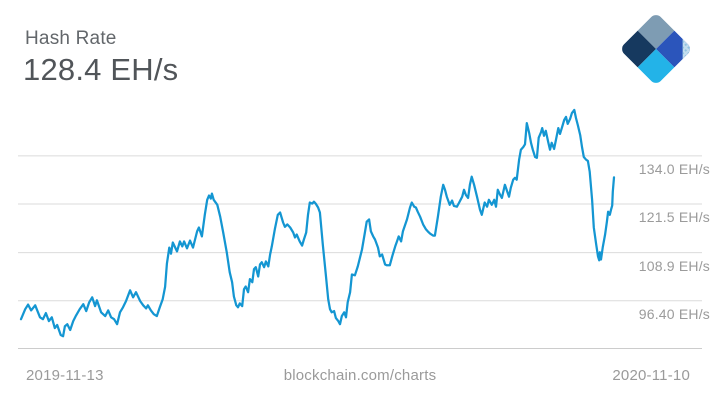 This screenshot has height=405, width=720. I want to click on chart-current-value: 128.4 EH/s, so click(101, 69).